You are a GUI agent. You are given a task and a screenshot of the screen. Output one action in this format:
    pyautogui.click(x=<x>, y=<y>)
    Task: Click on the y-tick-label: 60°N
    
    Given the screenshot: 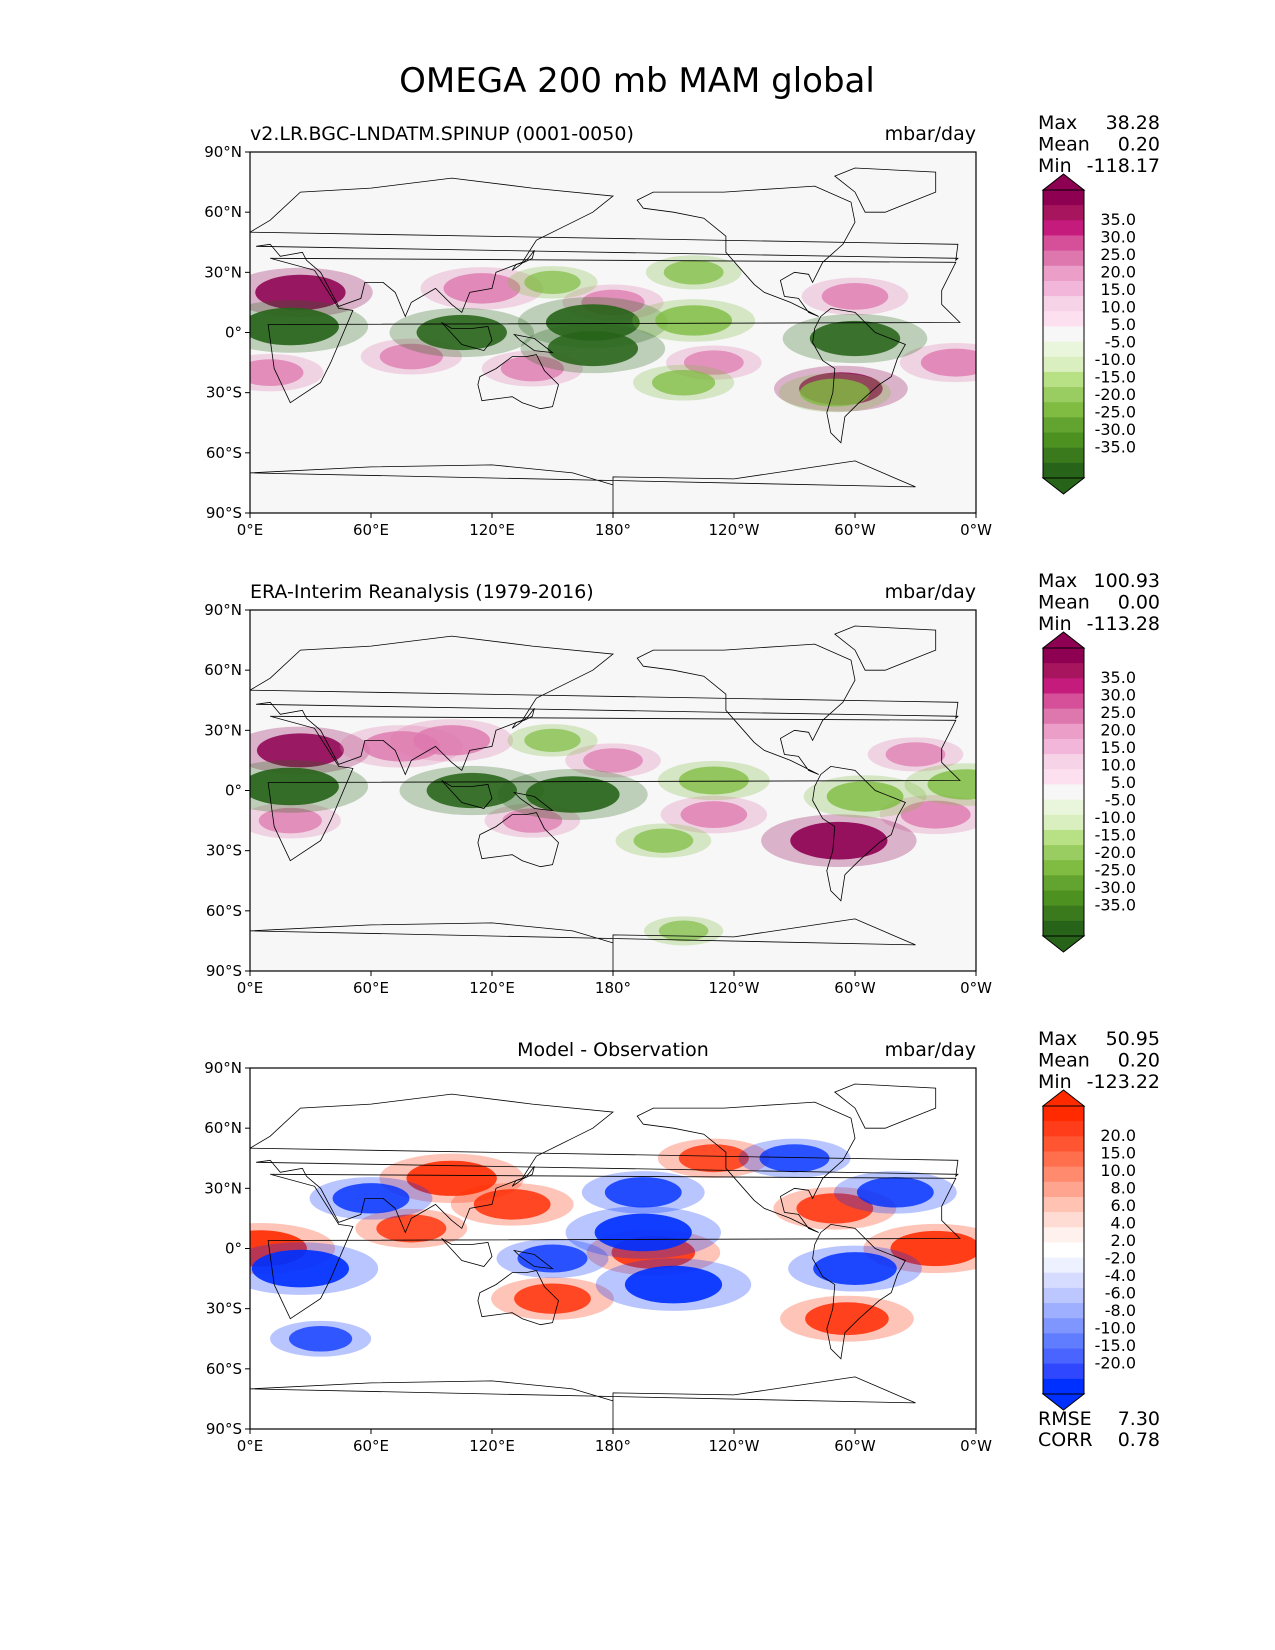 What is the action you would take?
    pyautogui.click(x=223, y=670)
    